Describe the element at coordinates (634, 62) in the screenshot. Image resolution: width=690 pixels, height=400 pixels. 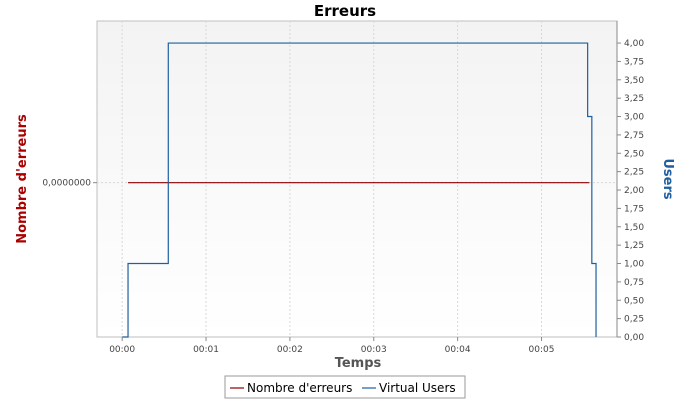
I see `y-right-tick-label: 3,75` at that location.